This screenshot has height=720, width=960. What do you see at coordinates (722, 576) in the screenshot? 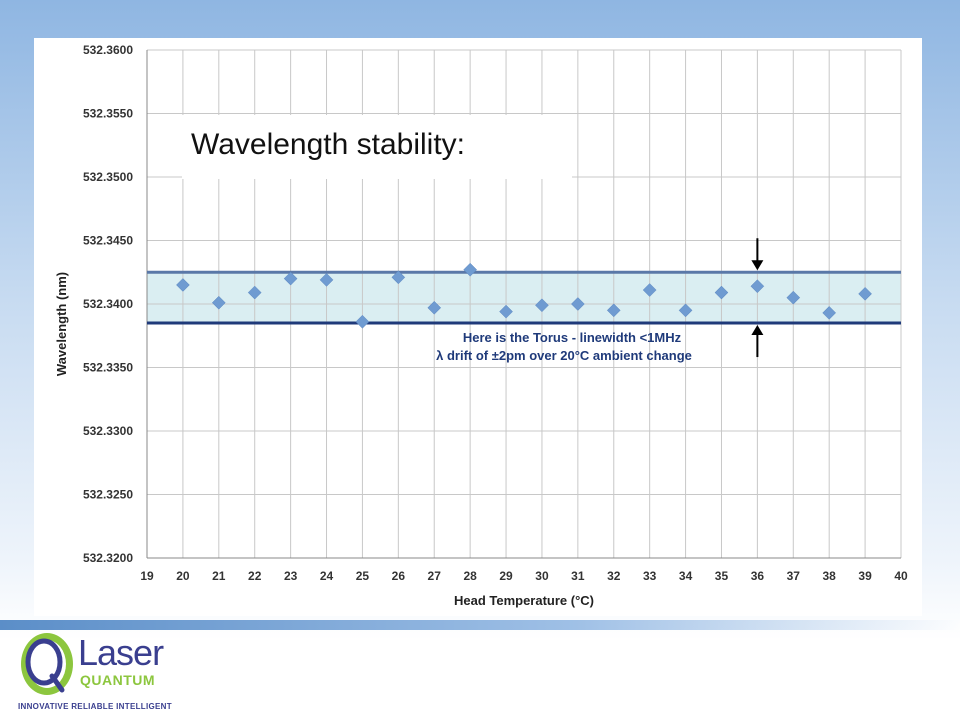
I see `x-tick-label: 35` at bounding box center [722, 576].